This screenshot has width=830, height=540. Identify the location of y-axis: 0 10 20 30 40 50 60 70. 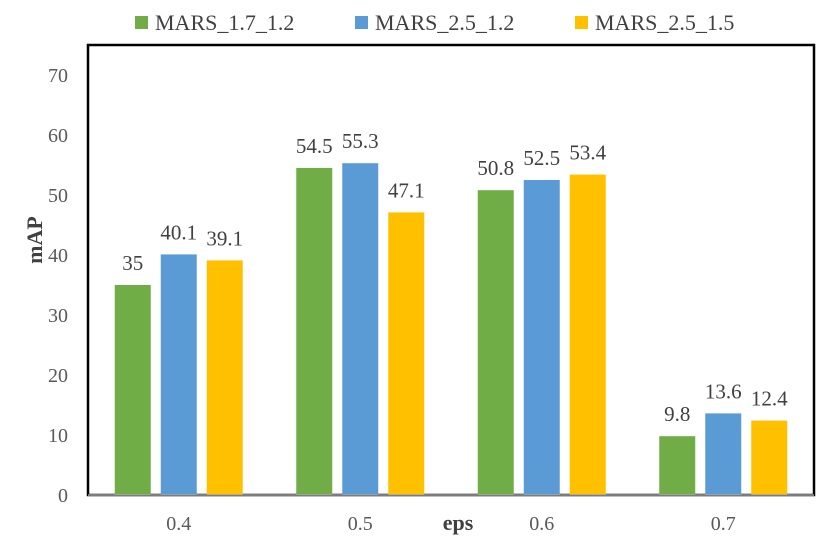
(58, 286).